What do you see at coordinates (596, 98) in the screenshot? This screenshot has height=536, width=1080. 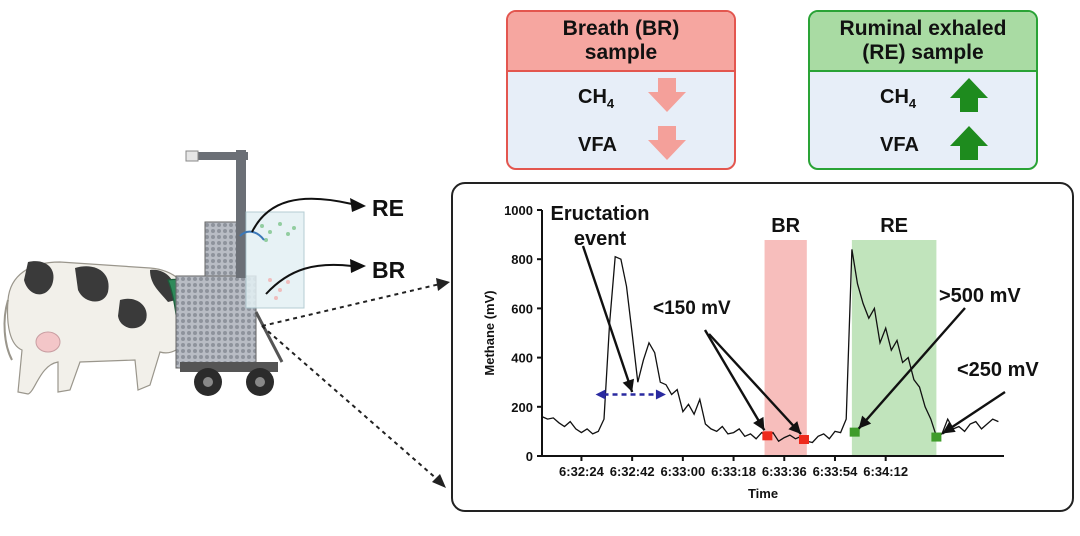 I see `breath-ch4-label: CH4` at bounding box center [596, 98].